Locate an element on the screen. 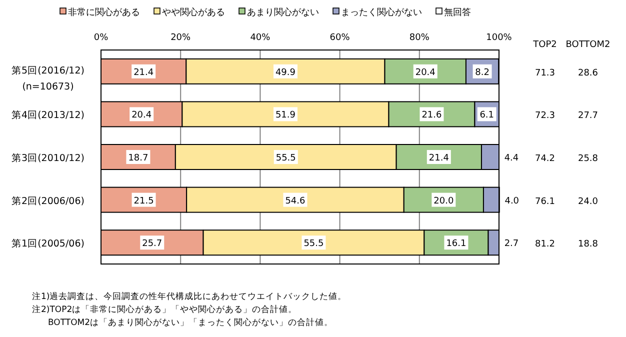 The height and width of the screenshot is (337, 626). text: 25.8 is located at coordinates (588, 159).